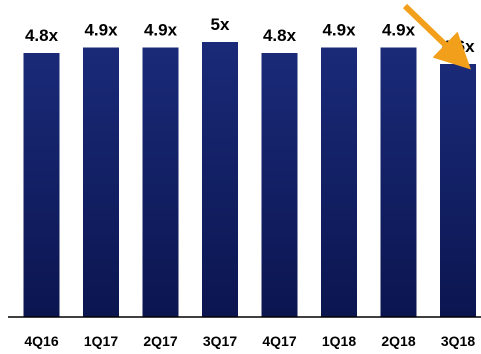 This screenshot has width=481, height=354. What do you see at coordinates (398, 182) in the screenshot?
I see `bar-2Q18` at bounding box center [398, 182].